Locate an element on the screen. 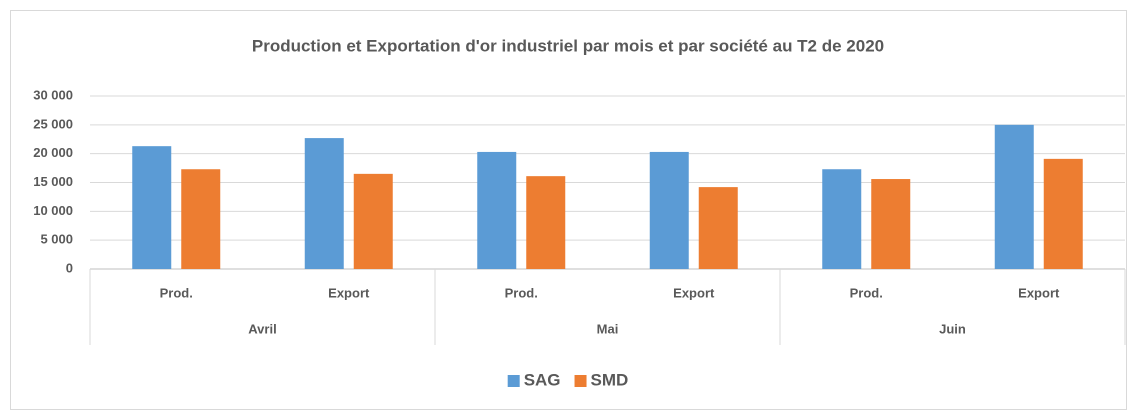 The image size is (1137, 412). y-tick-label: 10 000 is located at coordinates (53, 210).